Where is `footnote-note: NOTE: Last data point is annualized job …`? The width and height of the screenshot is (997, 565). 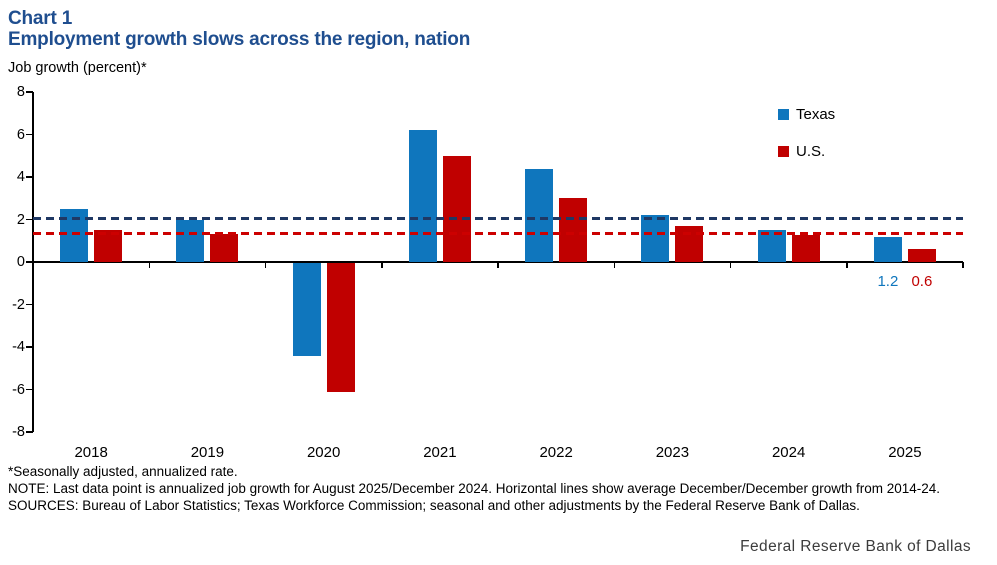 footnote-note: NOTE: Last data point is annualized job … is located at coordinates (474, 488).